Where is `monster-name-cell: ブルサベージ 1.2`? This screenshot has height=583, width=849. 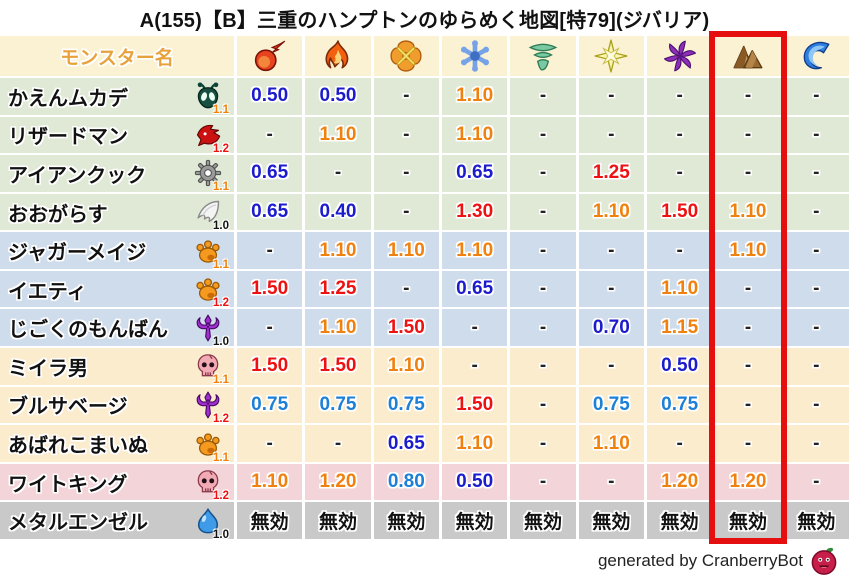 monster-name-cell: ブルサベージ 1.2 is located at coordinates (117, 405).